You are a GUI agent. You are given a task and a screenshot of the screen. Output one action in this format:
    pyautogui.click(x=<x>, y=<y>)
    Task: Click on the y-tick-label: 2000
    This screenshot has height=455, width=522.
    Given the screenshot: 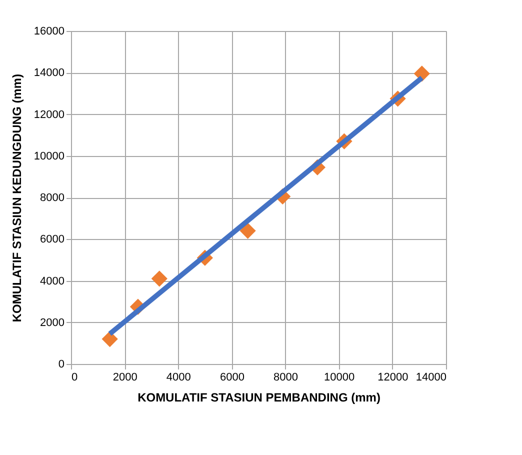 What is the action you would take?
    pyautogui.click(x=52, y=322)
    